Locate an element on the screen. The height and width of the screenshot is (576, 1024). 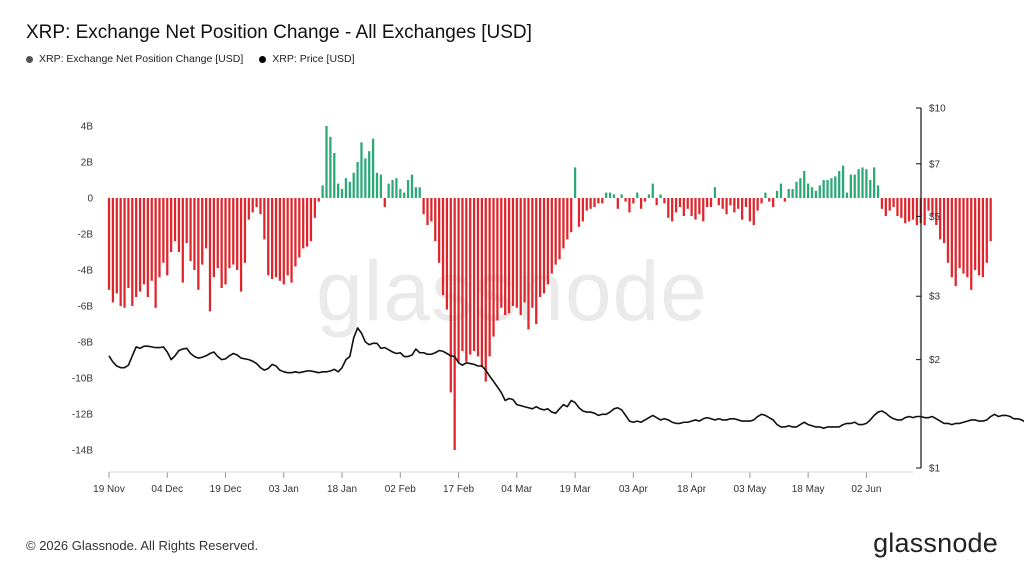
left-axis: 4B 2B 0 -2B -4B -6B -8B -10B -12B -14B is located at coordinates (83, 289).